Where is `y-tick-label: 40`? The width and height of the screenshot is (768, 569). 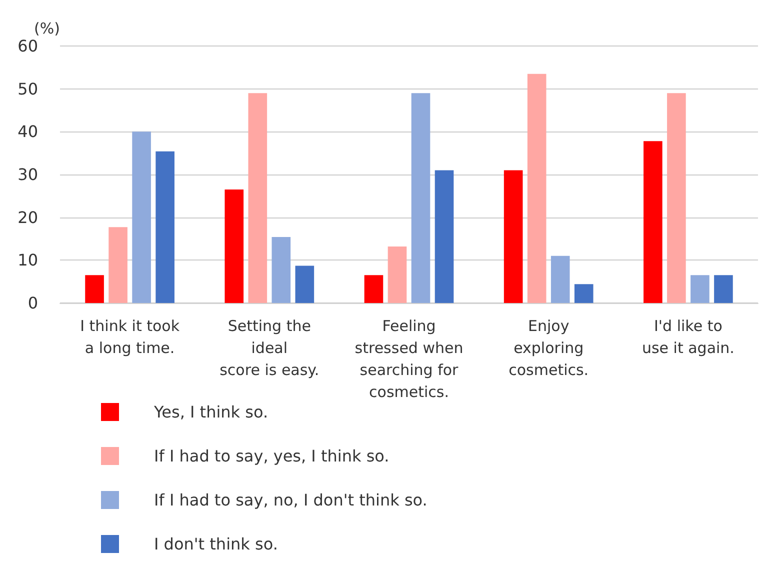 y-tick-label: 40 is located at coordinates (28, 132).